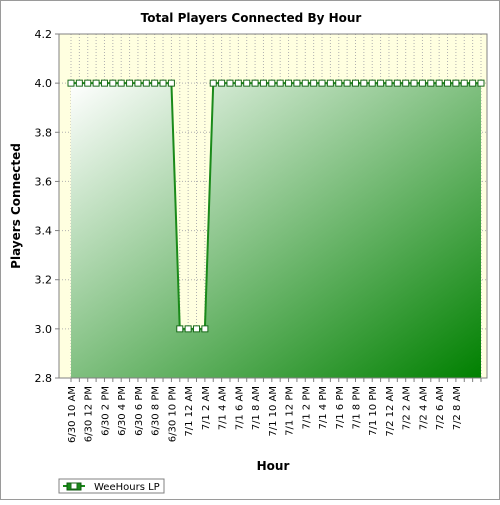 This screenshot has width=500, height=505. What do you see at coordinates (47, 206) in the screenshot?
I see `y-axis: 2.8 3.0 3.2 3.4 3.6 3.8 4.0 4.2` at bounding box center [47, 206].